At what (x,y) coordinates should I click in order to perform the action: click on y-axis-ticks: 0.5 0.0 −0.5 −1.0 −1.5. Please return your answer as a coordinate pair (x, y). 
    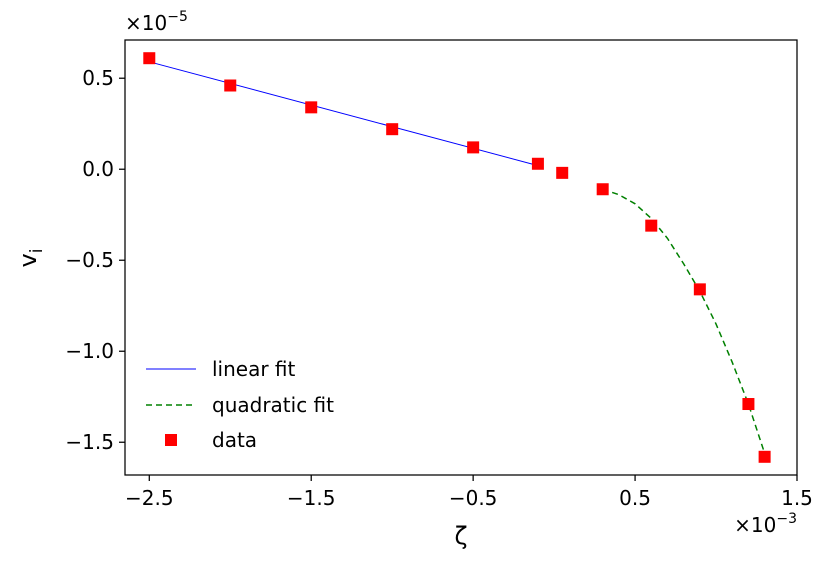
    Looking at the image, I should click on (95, 260).